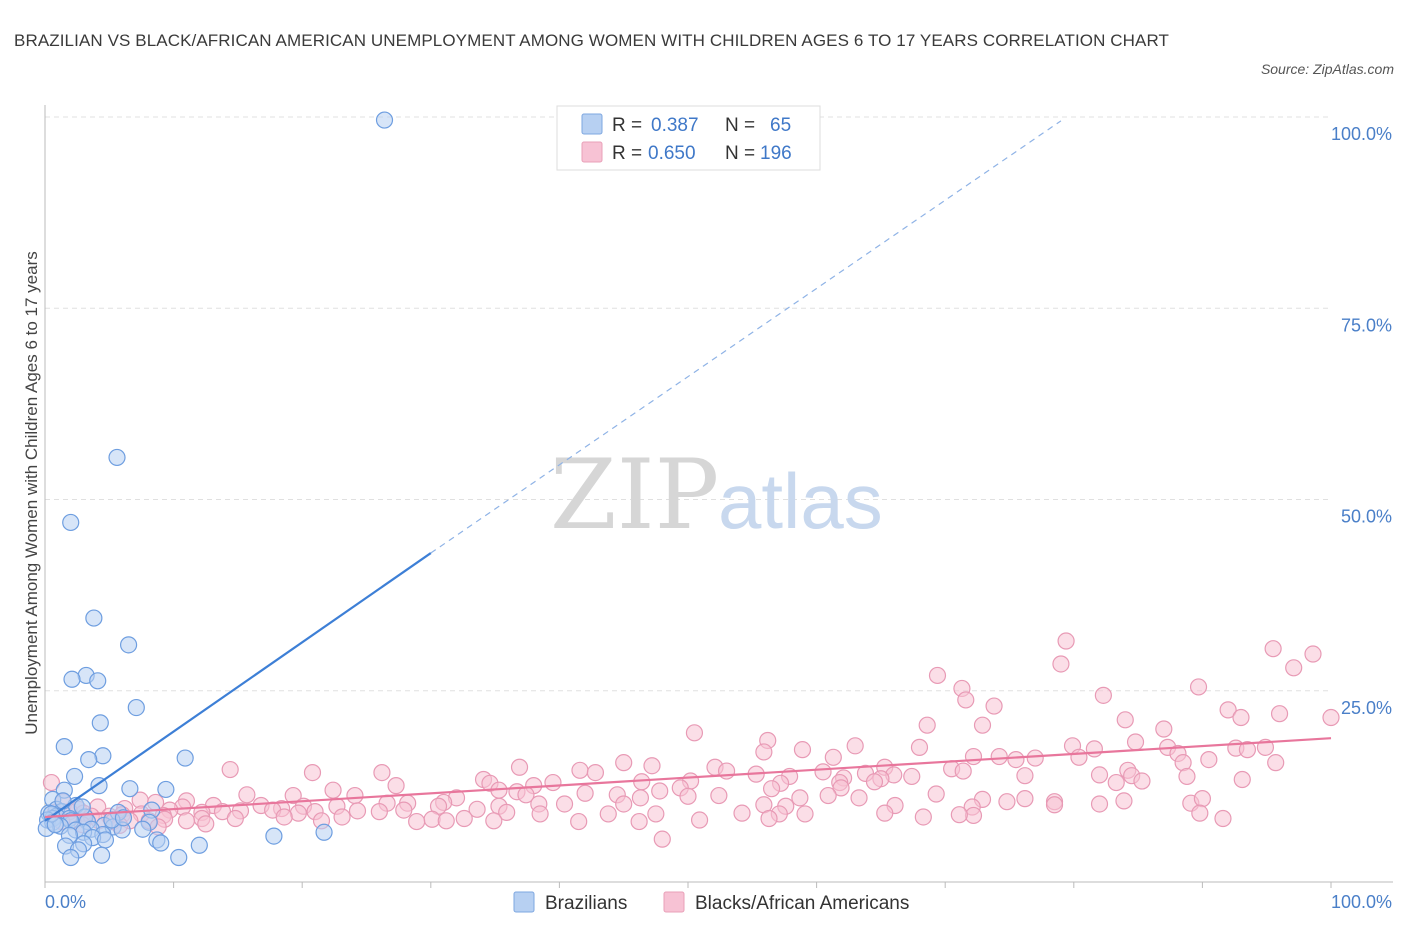 The image size is (1406, 930). I want to click on series-legend: Brazilians Blacks/African Americans, so click(711, 902).